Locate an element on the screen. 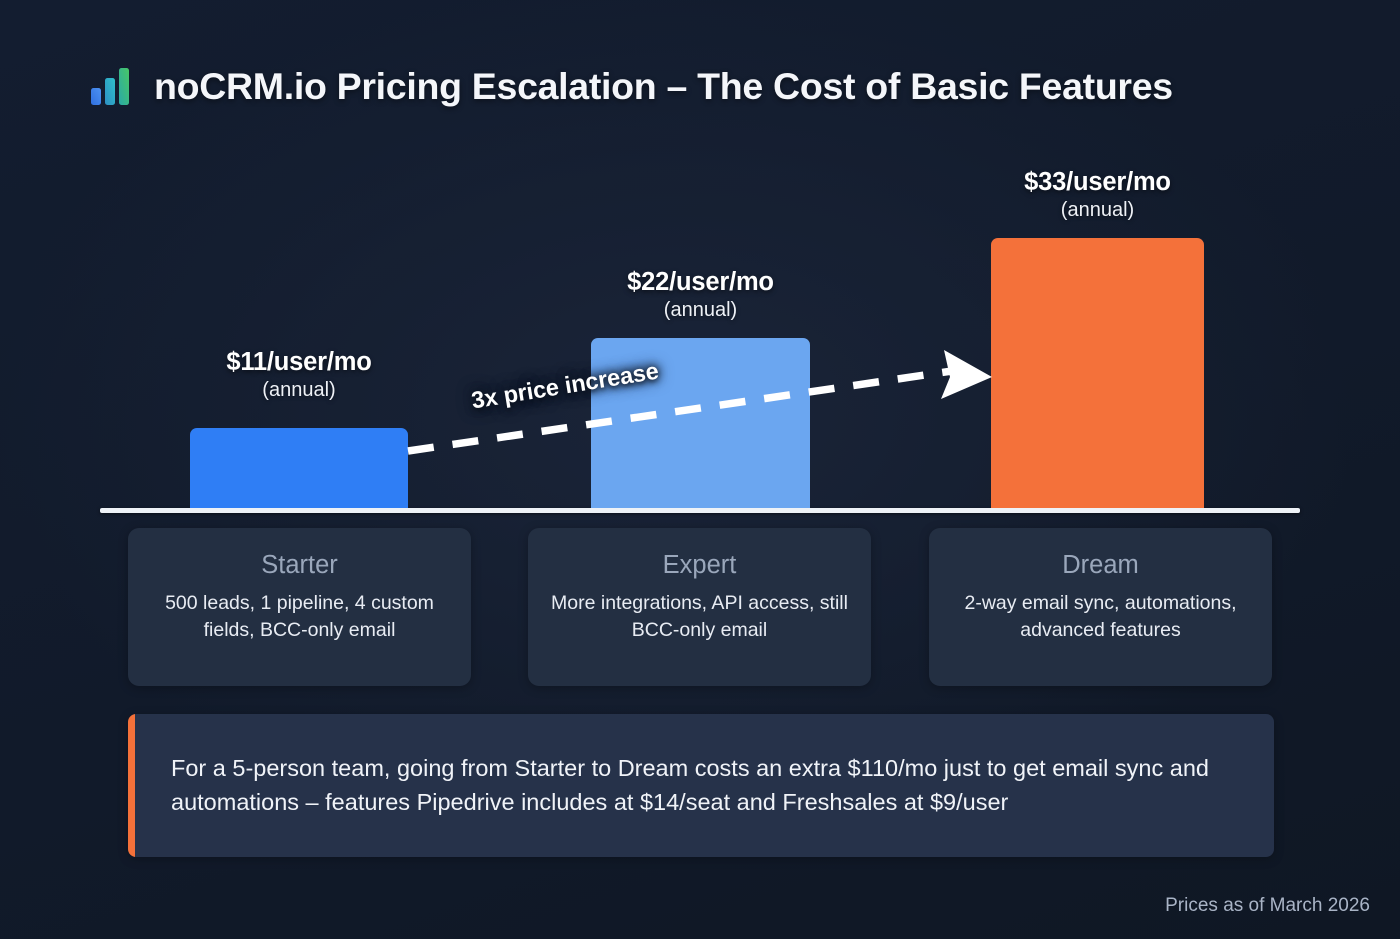  value-label-starter-amount: $11/user/mo is located at coordinates (299, 362).